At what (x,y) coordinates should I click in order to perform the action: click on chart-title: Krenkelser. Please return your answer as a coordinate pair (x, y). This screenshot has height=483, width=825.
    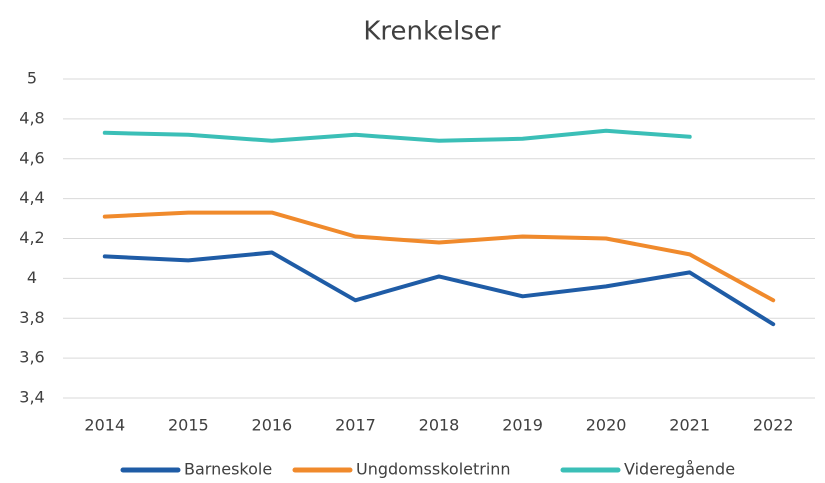
    Looking at the image, I should click on (432, 32).